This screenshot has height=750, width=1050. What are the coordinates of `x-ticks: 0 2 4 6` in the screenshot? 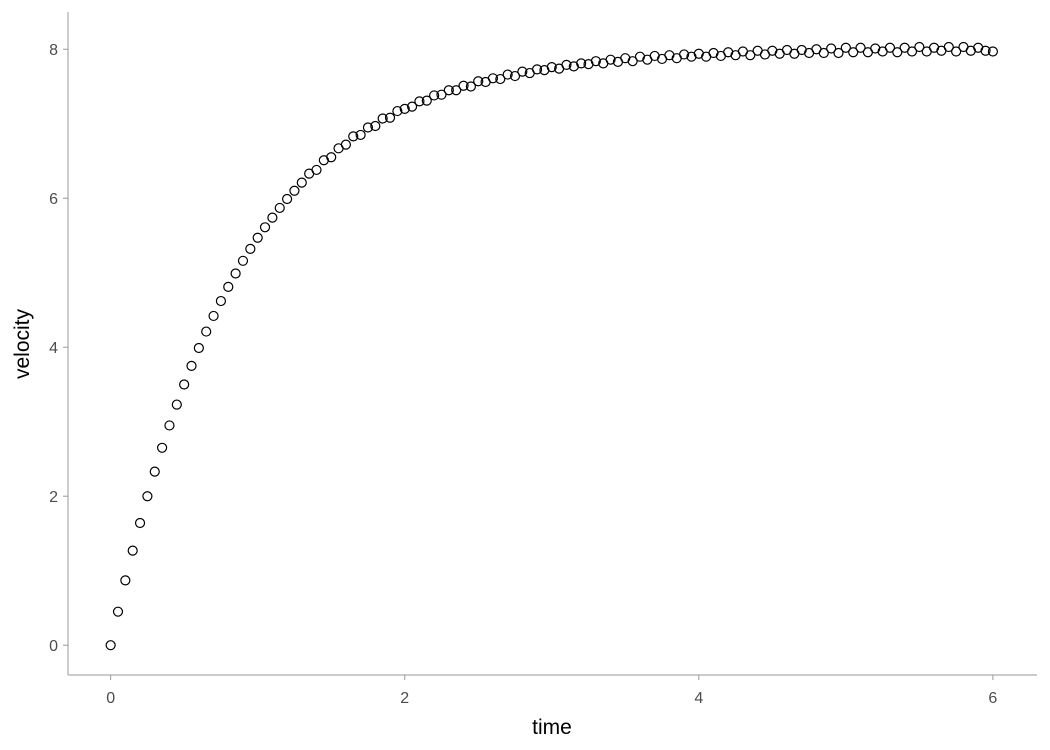 It's located at (551, 691).